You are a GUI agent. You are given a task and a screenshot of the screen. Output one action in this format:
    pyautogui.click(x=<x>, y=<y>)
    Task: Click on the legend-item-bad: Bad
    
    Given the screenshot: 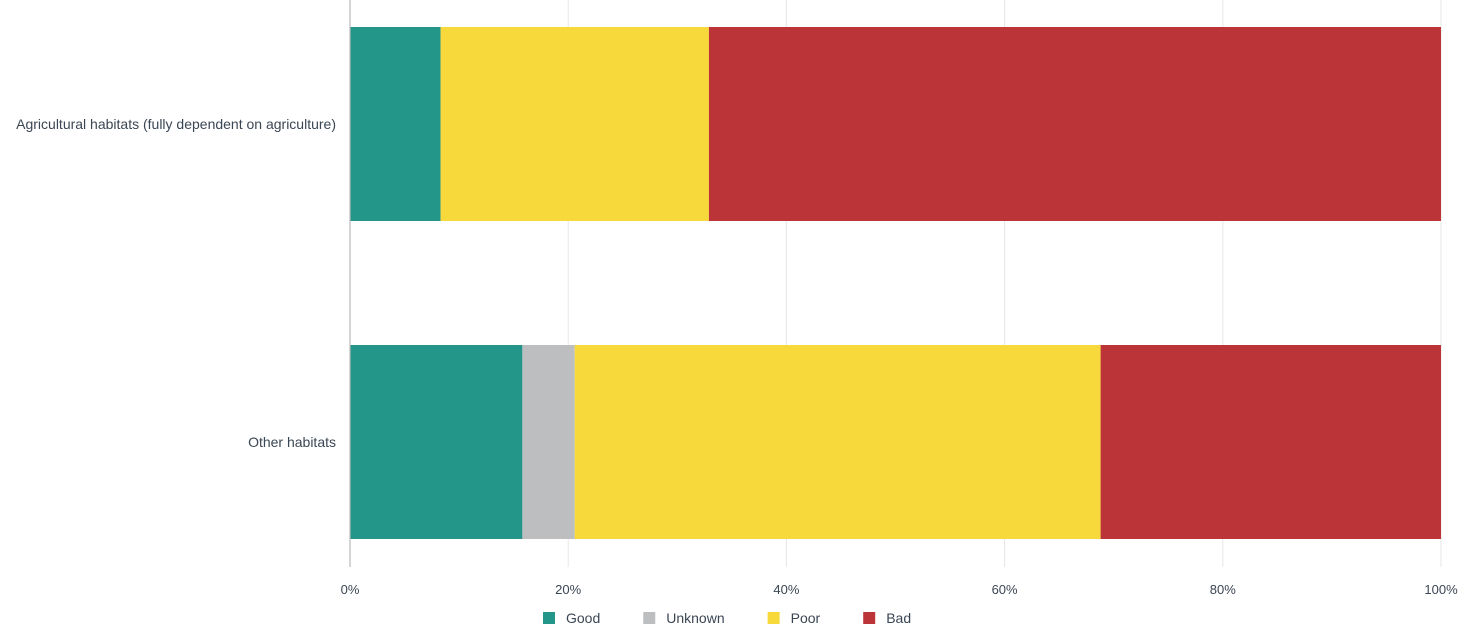 What is the action you would take?
    pyautogui.click(x=887, y=618)
    